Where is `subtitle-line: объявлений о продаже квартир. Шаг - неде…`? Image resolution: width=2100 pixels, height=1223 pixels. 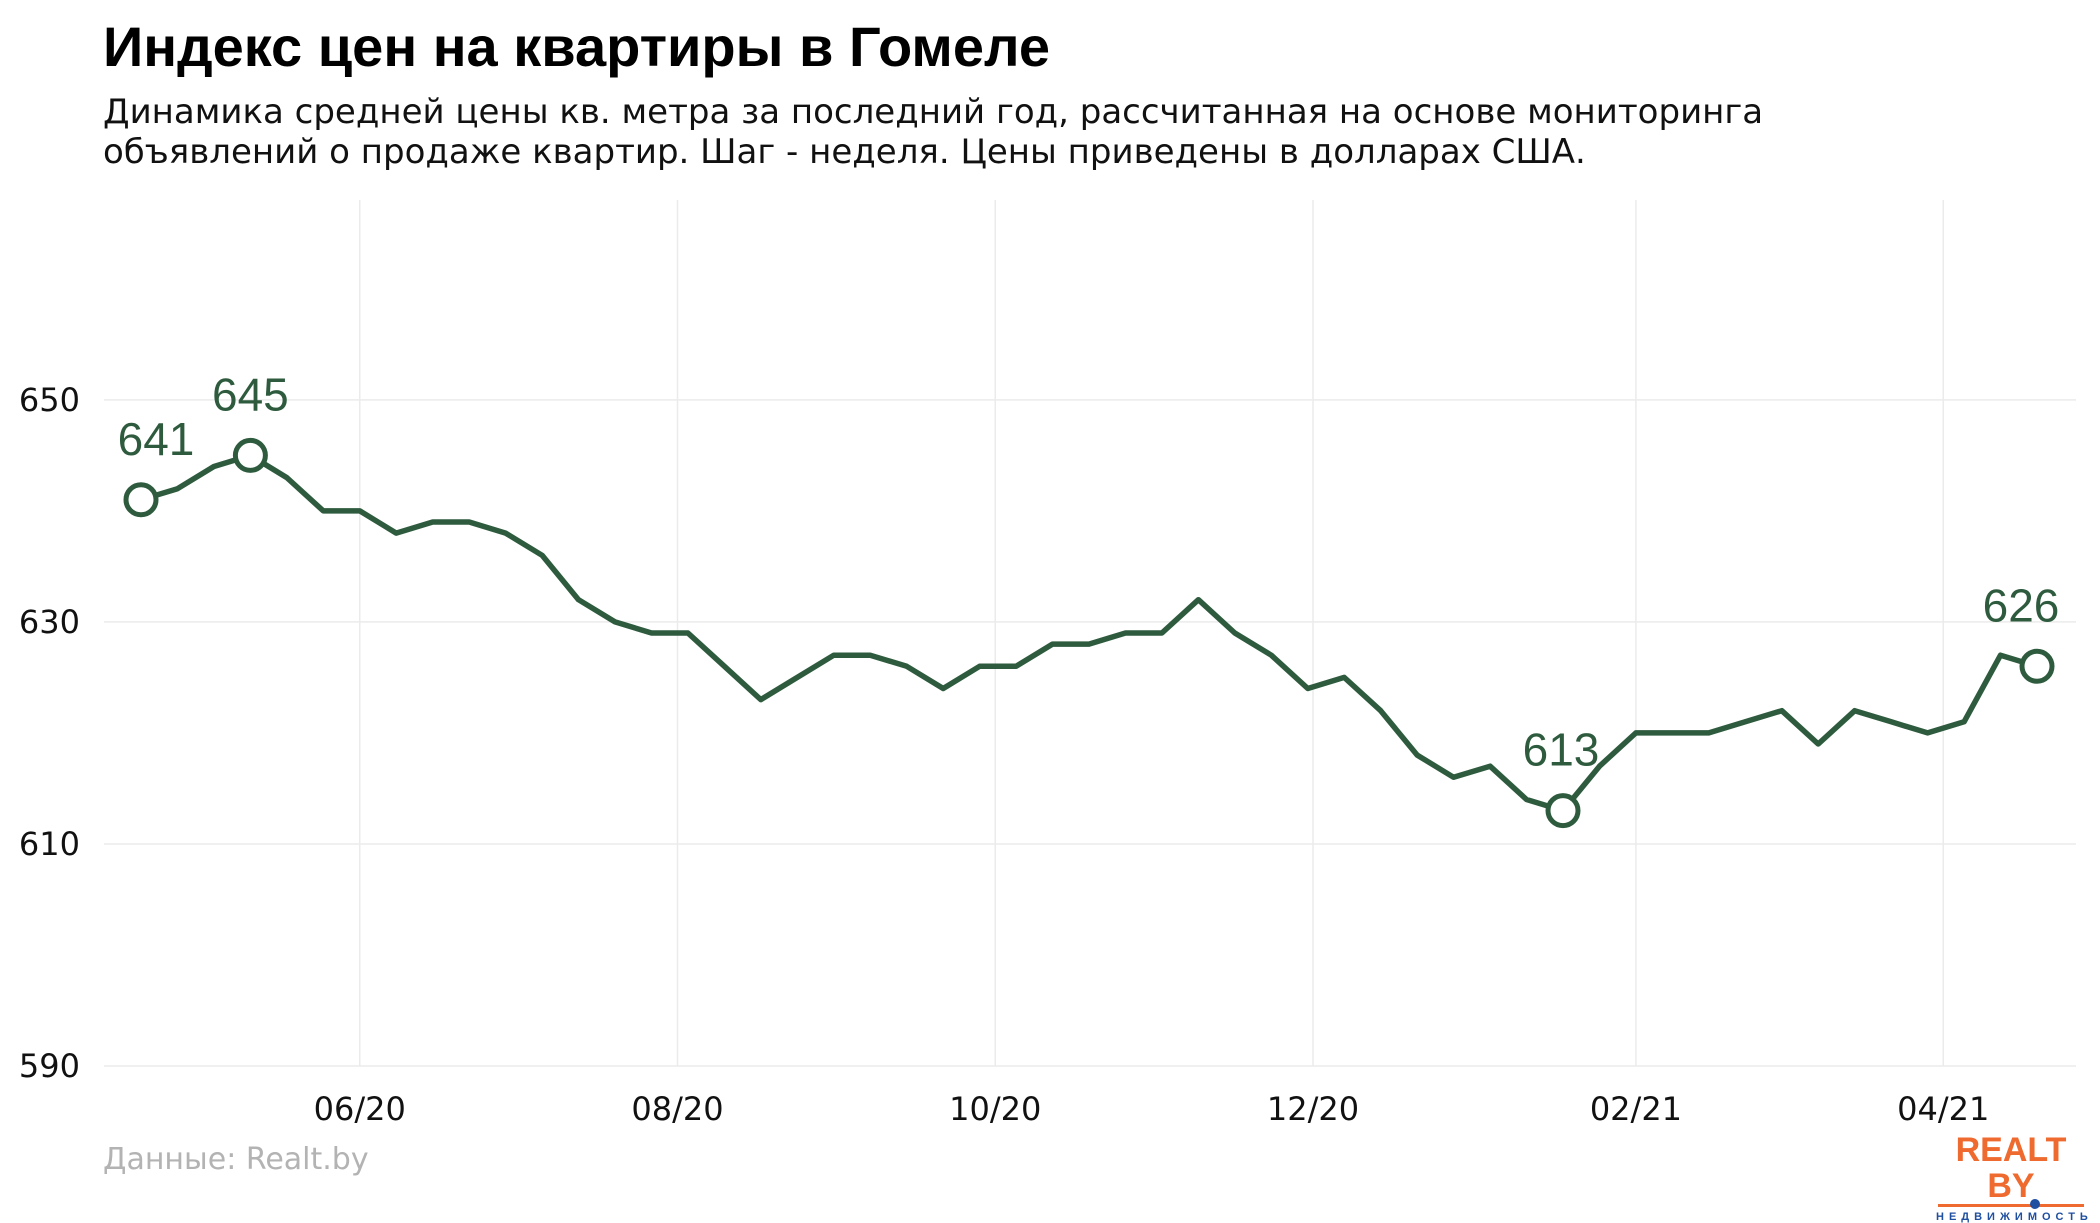 subtitle-line: объявлений о продаже квартир. Шаг - неде… is located at coordinates (844, 152).